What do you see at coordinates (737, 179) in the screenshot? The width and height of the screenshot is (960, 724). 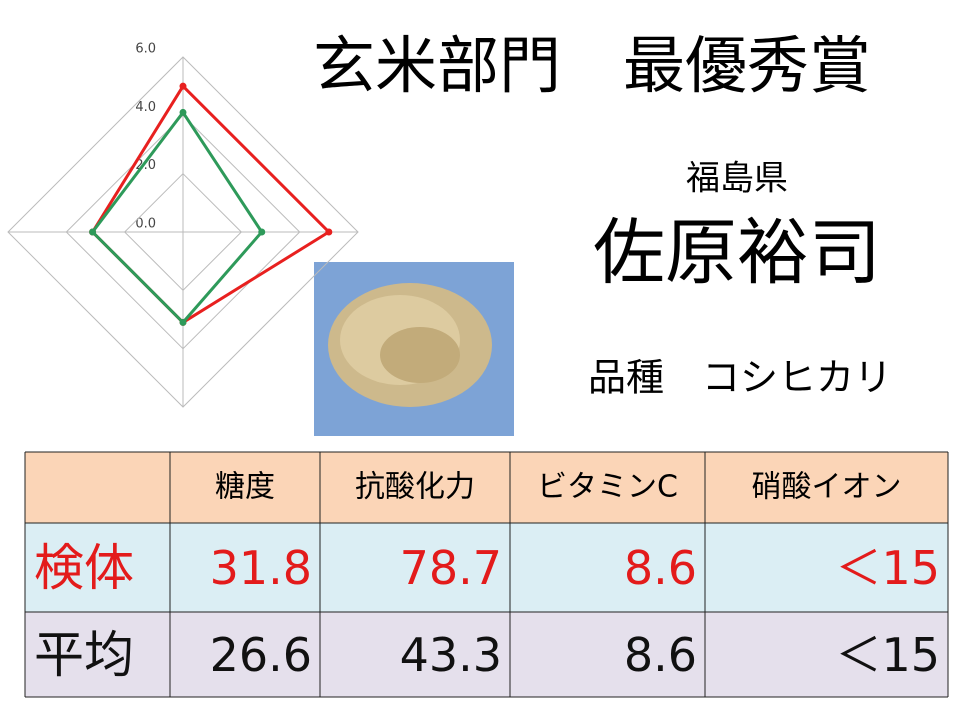 I see `prefecture: 福島県` at bounding box center [737, 179].